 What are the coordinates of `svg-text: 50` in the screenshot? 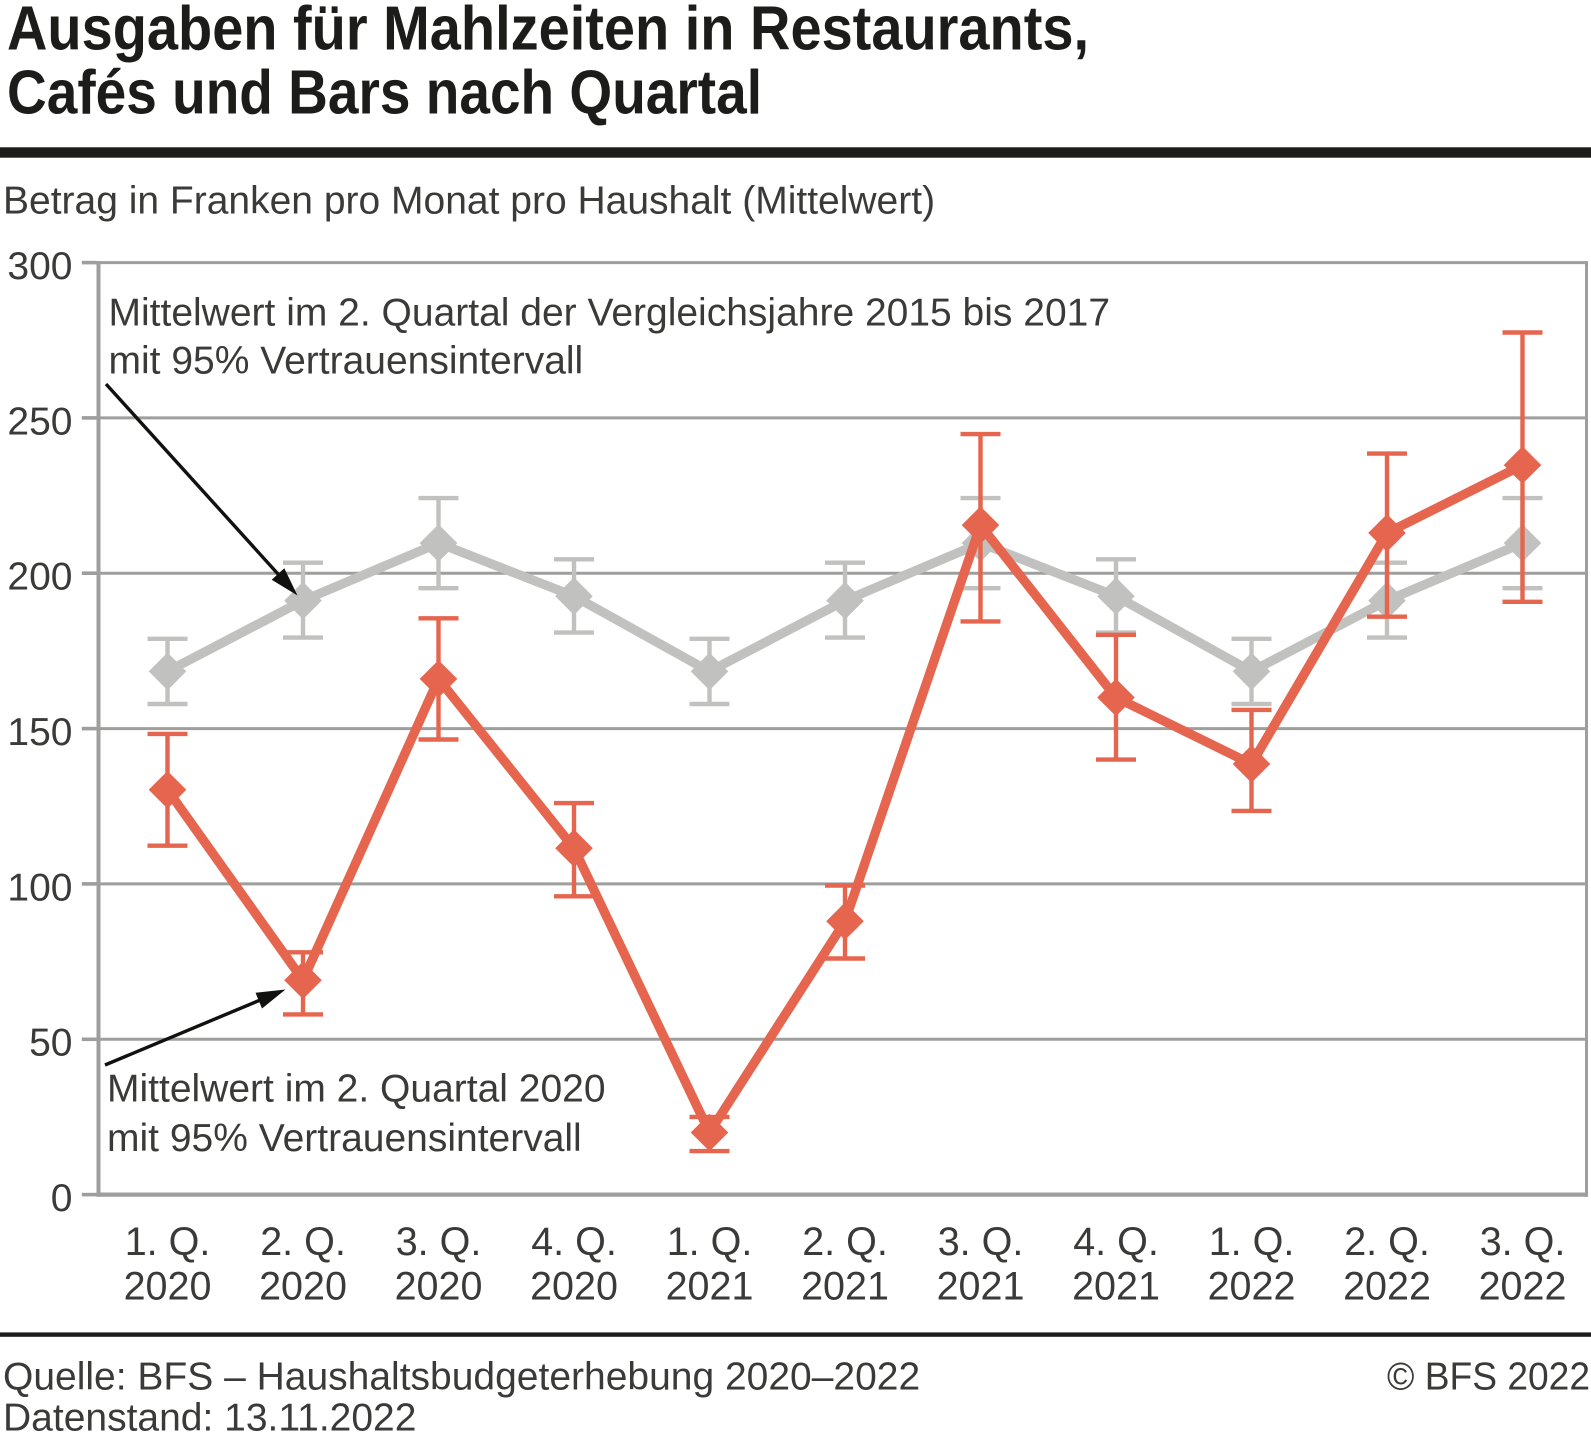 It's located at (50, 1043).